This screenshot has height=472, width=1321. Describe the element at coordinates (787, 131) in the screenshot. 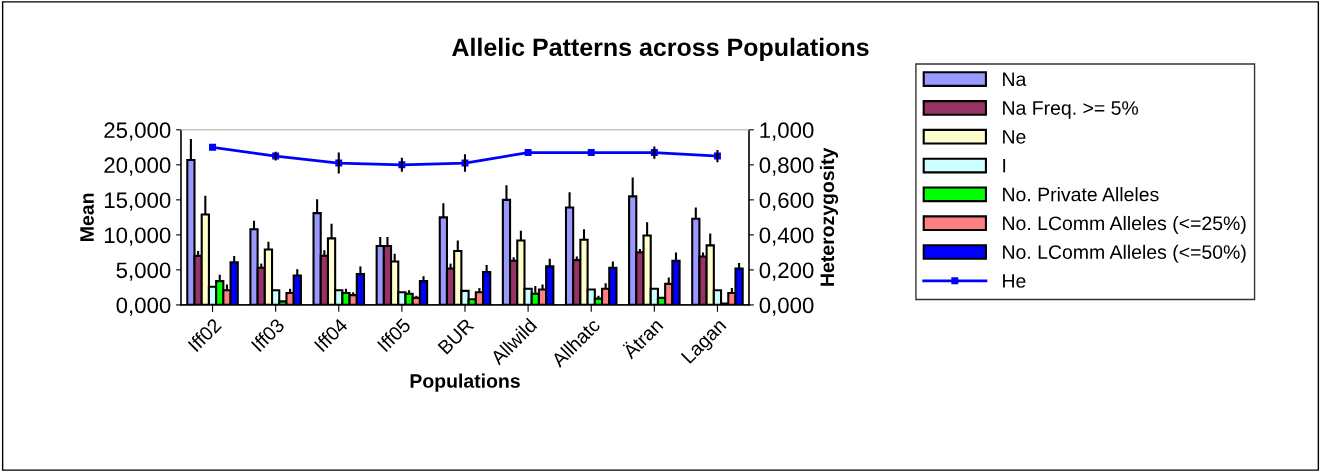

I see `y2-tick-label: 1,000` at that location.